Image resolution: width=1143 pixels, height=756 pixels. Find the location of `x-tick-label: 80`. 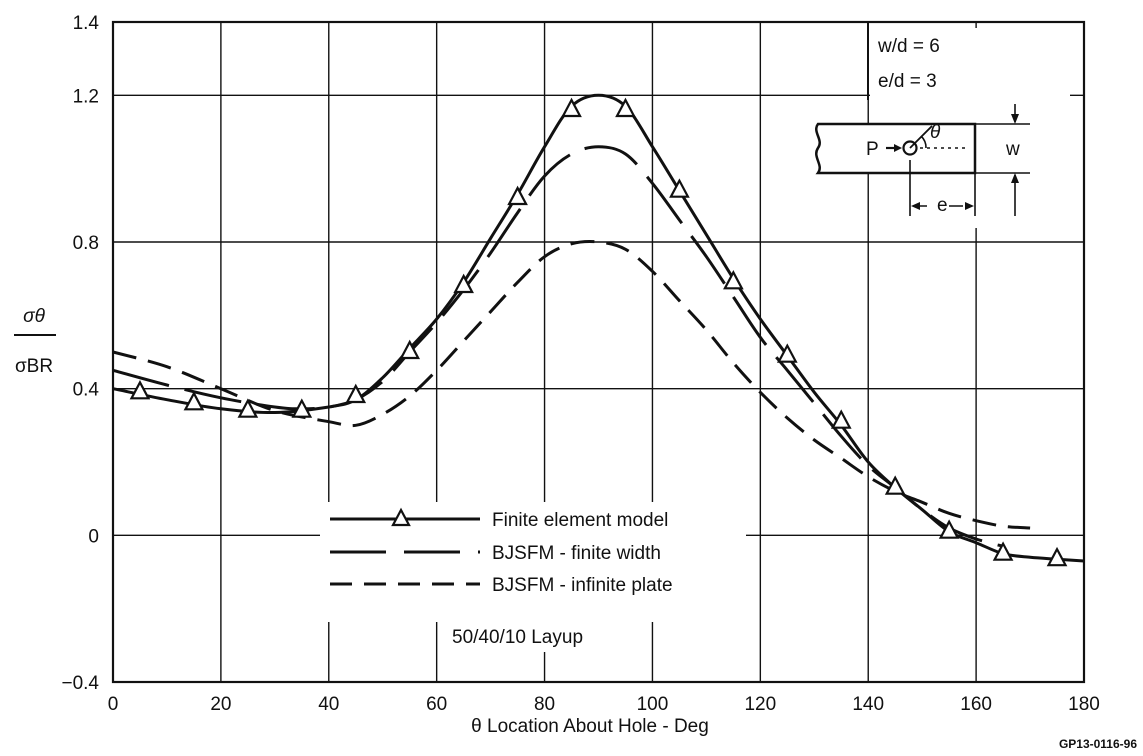

x-tick-label: 80 is located at coordinates (544, 704).